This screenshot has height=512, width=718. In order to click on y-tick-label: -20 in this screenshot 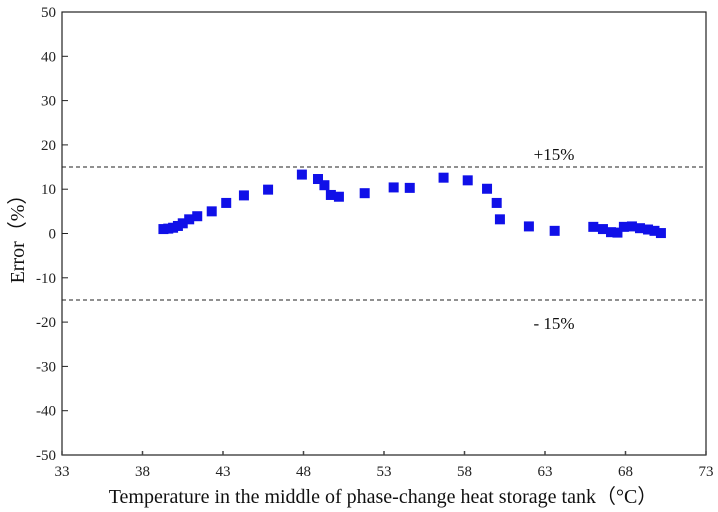, I will do `click(46, 323)`.